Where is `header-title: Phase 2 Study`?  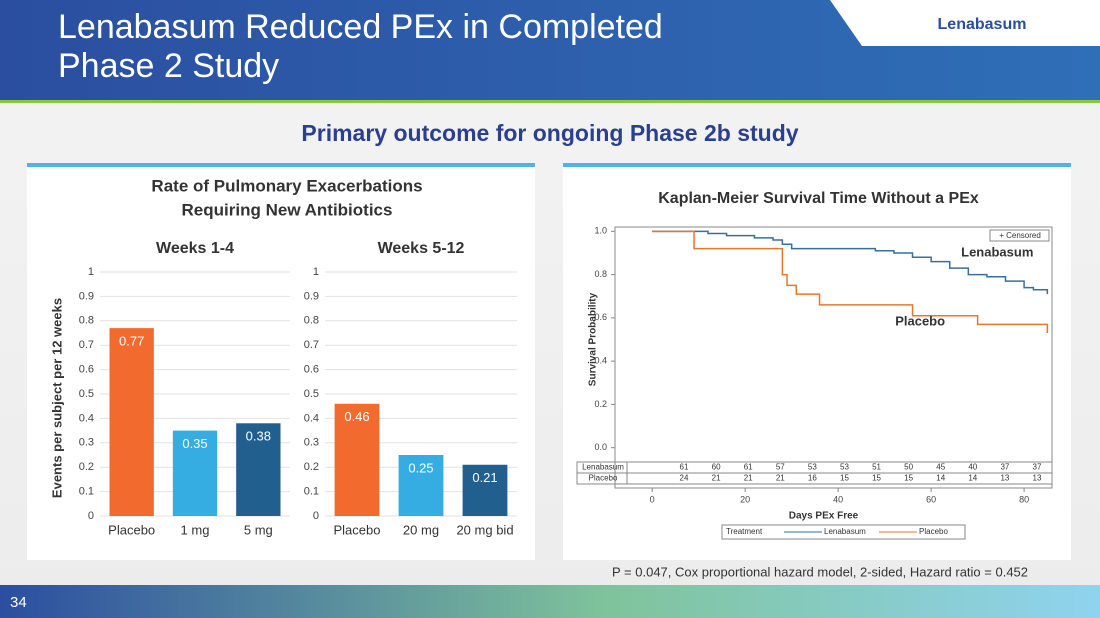 header-title: Phase 2 Study is located at coordinates (168, 66).